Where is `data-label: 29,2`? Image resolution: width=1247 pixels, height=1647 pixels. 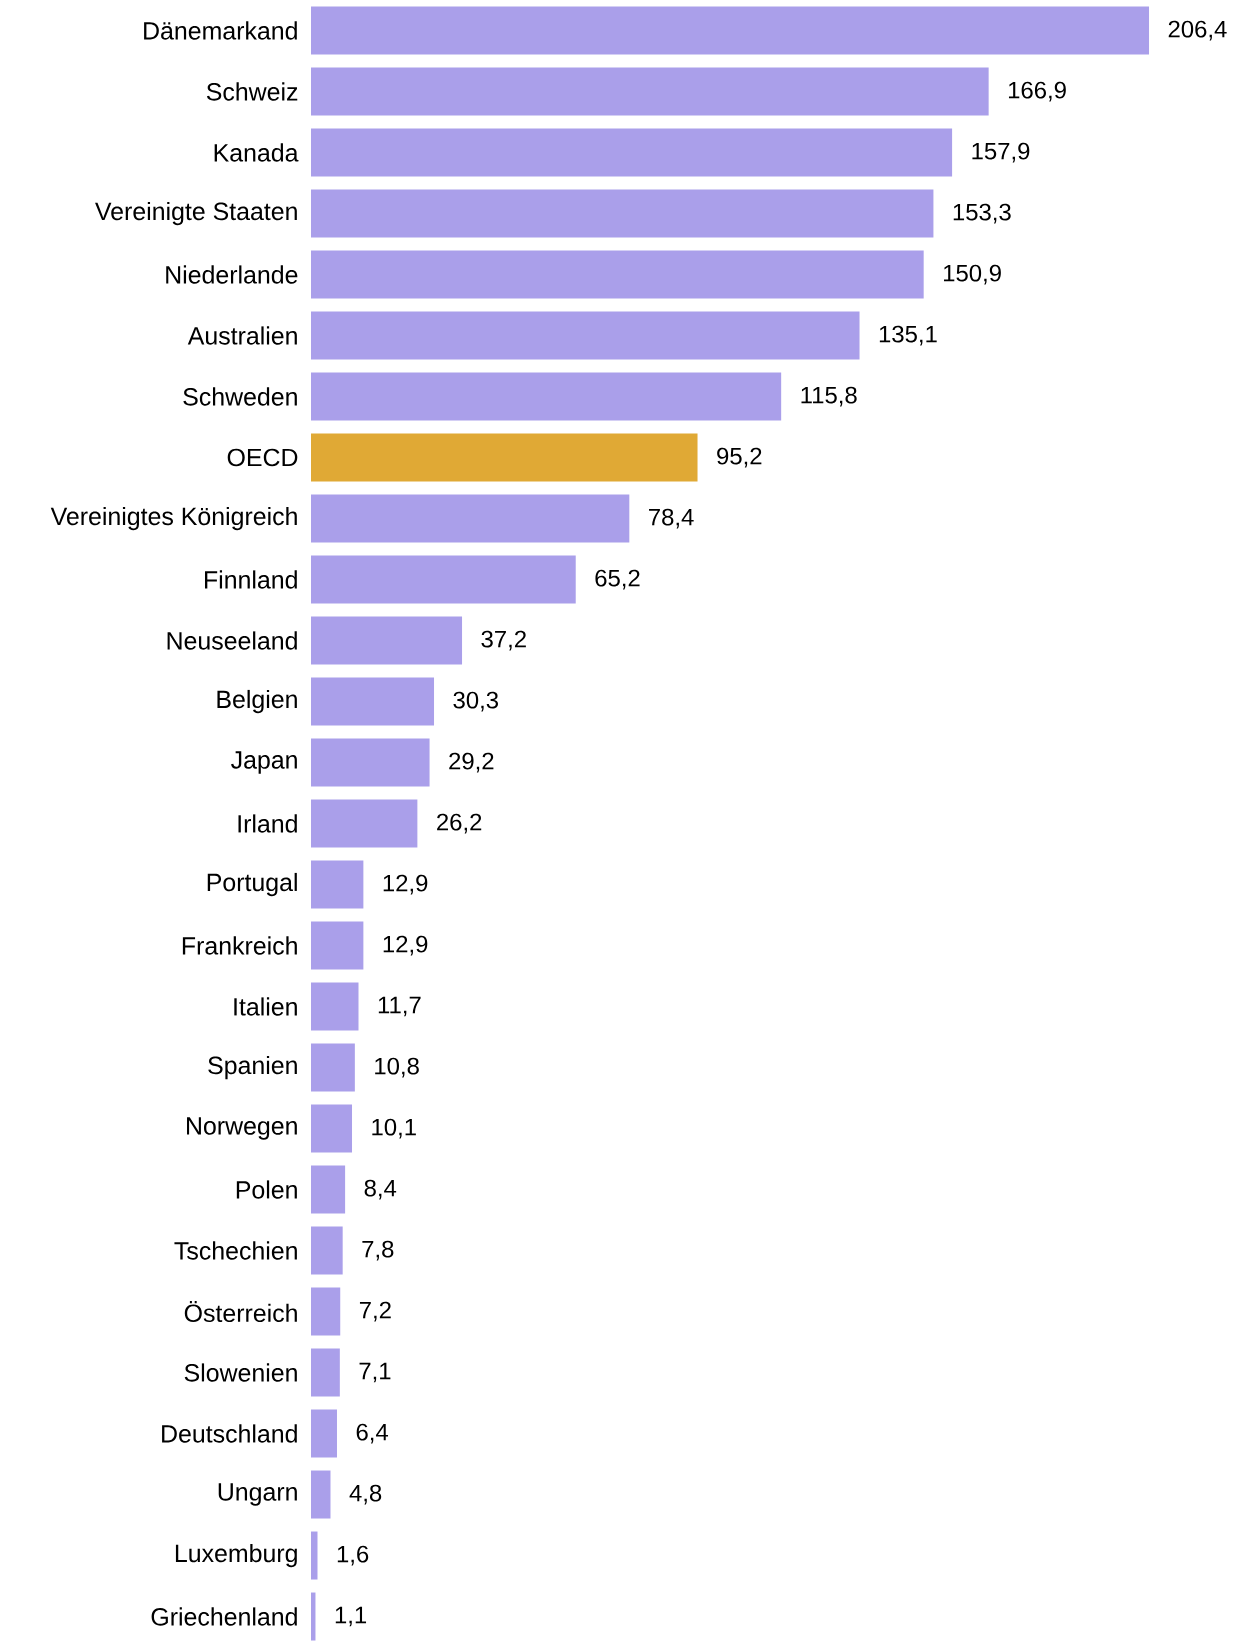 data-label: 29,2 is located at coordinates (471, 762).